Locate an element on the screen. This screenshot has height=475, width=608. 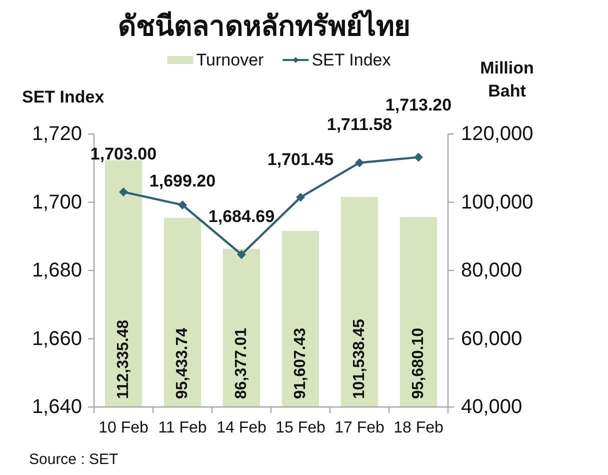
y-tick-label: 1,720 is located at coordinates (57, 134).